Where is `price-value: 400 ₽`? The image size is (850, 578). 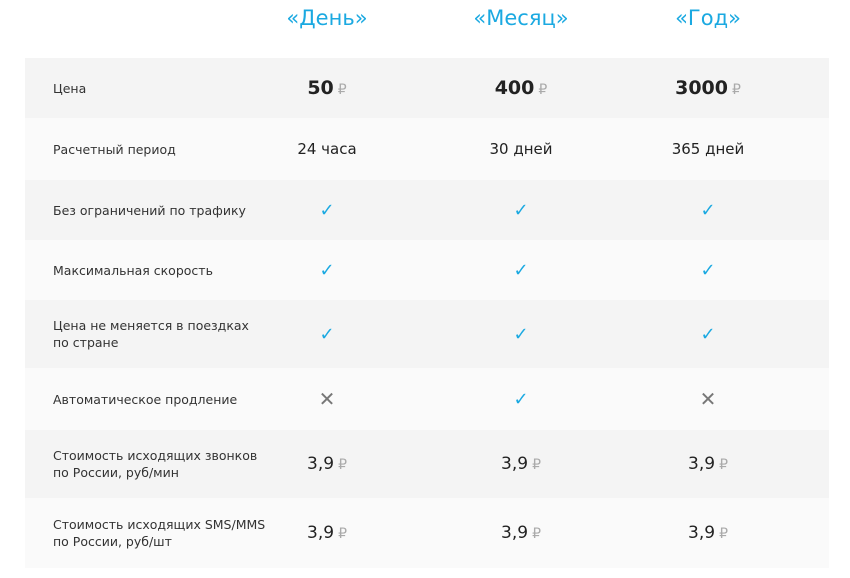 price-value: 400 ₽ is located at coordinates (521, 88).